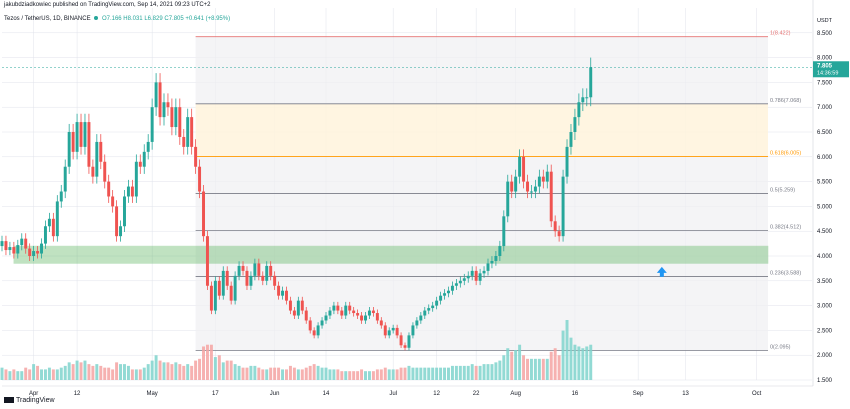  I want to click on tradingview-logo: TradingView, so click(29, 400).